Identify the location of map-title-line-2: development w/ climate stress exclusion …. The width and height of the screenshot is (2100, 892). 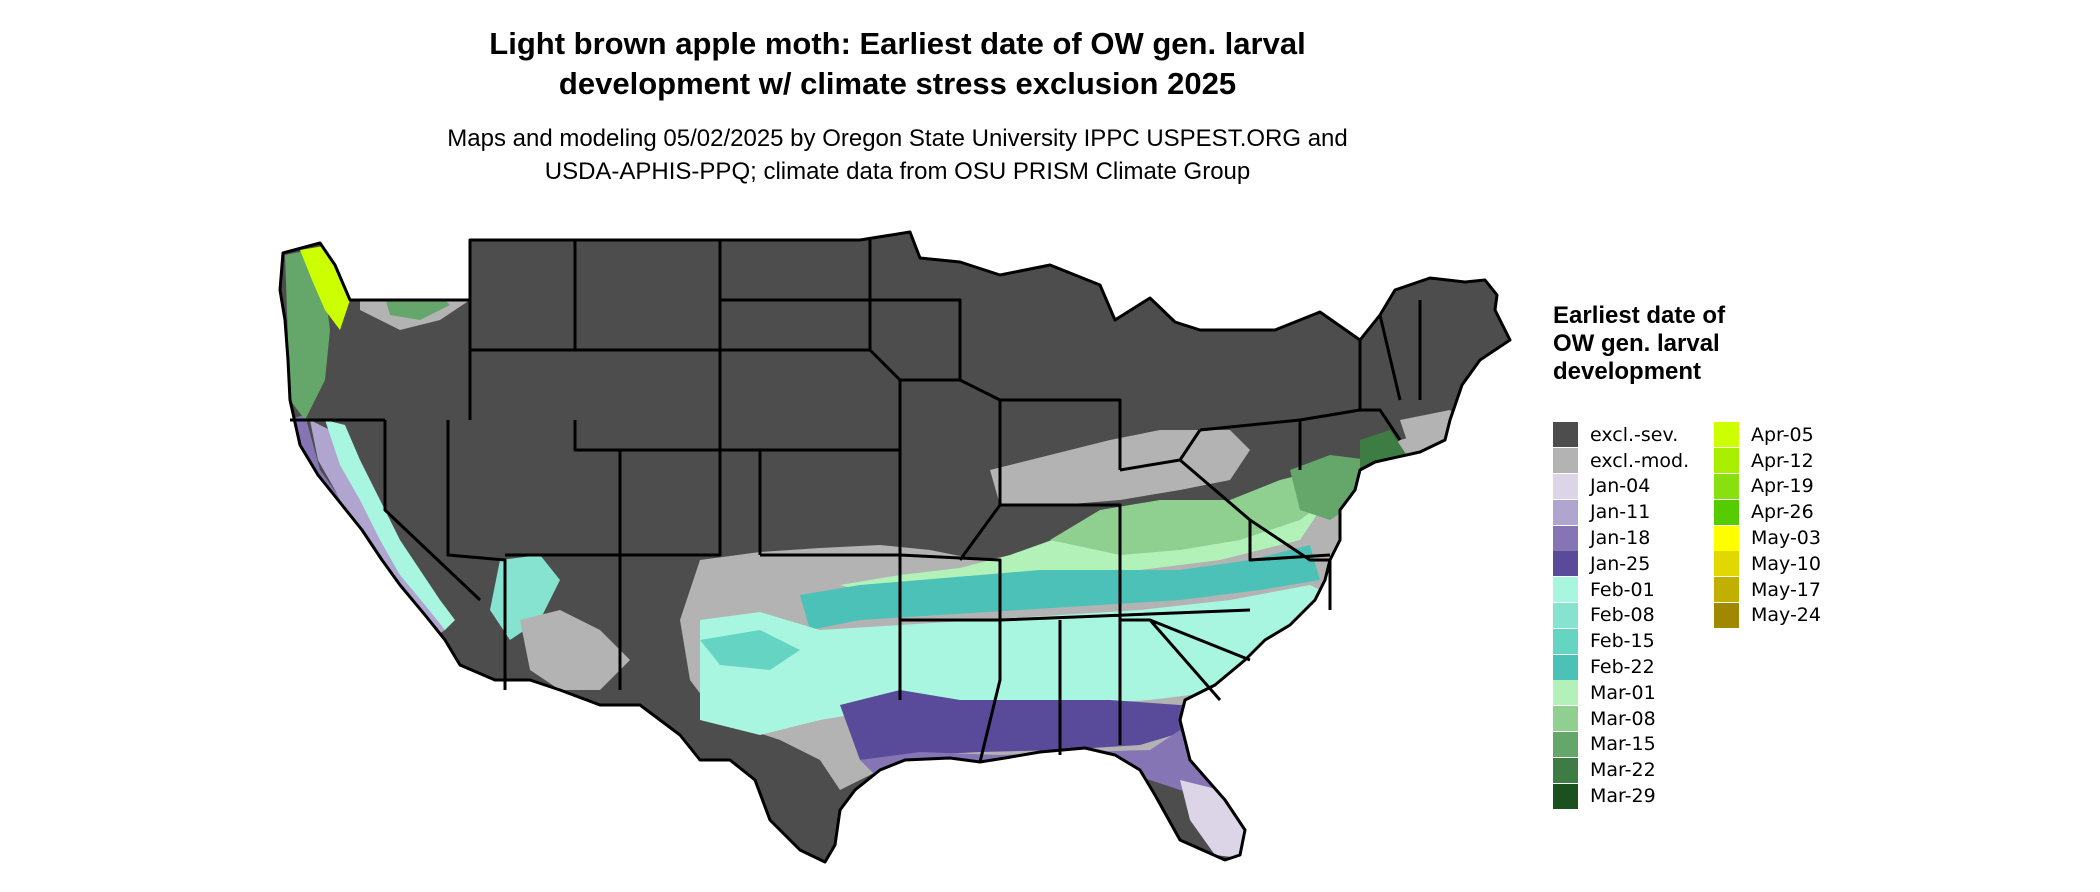
(897, 83).